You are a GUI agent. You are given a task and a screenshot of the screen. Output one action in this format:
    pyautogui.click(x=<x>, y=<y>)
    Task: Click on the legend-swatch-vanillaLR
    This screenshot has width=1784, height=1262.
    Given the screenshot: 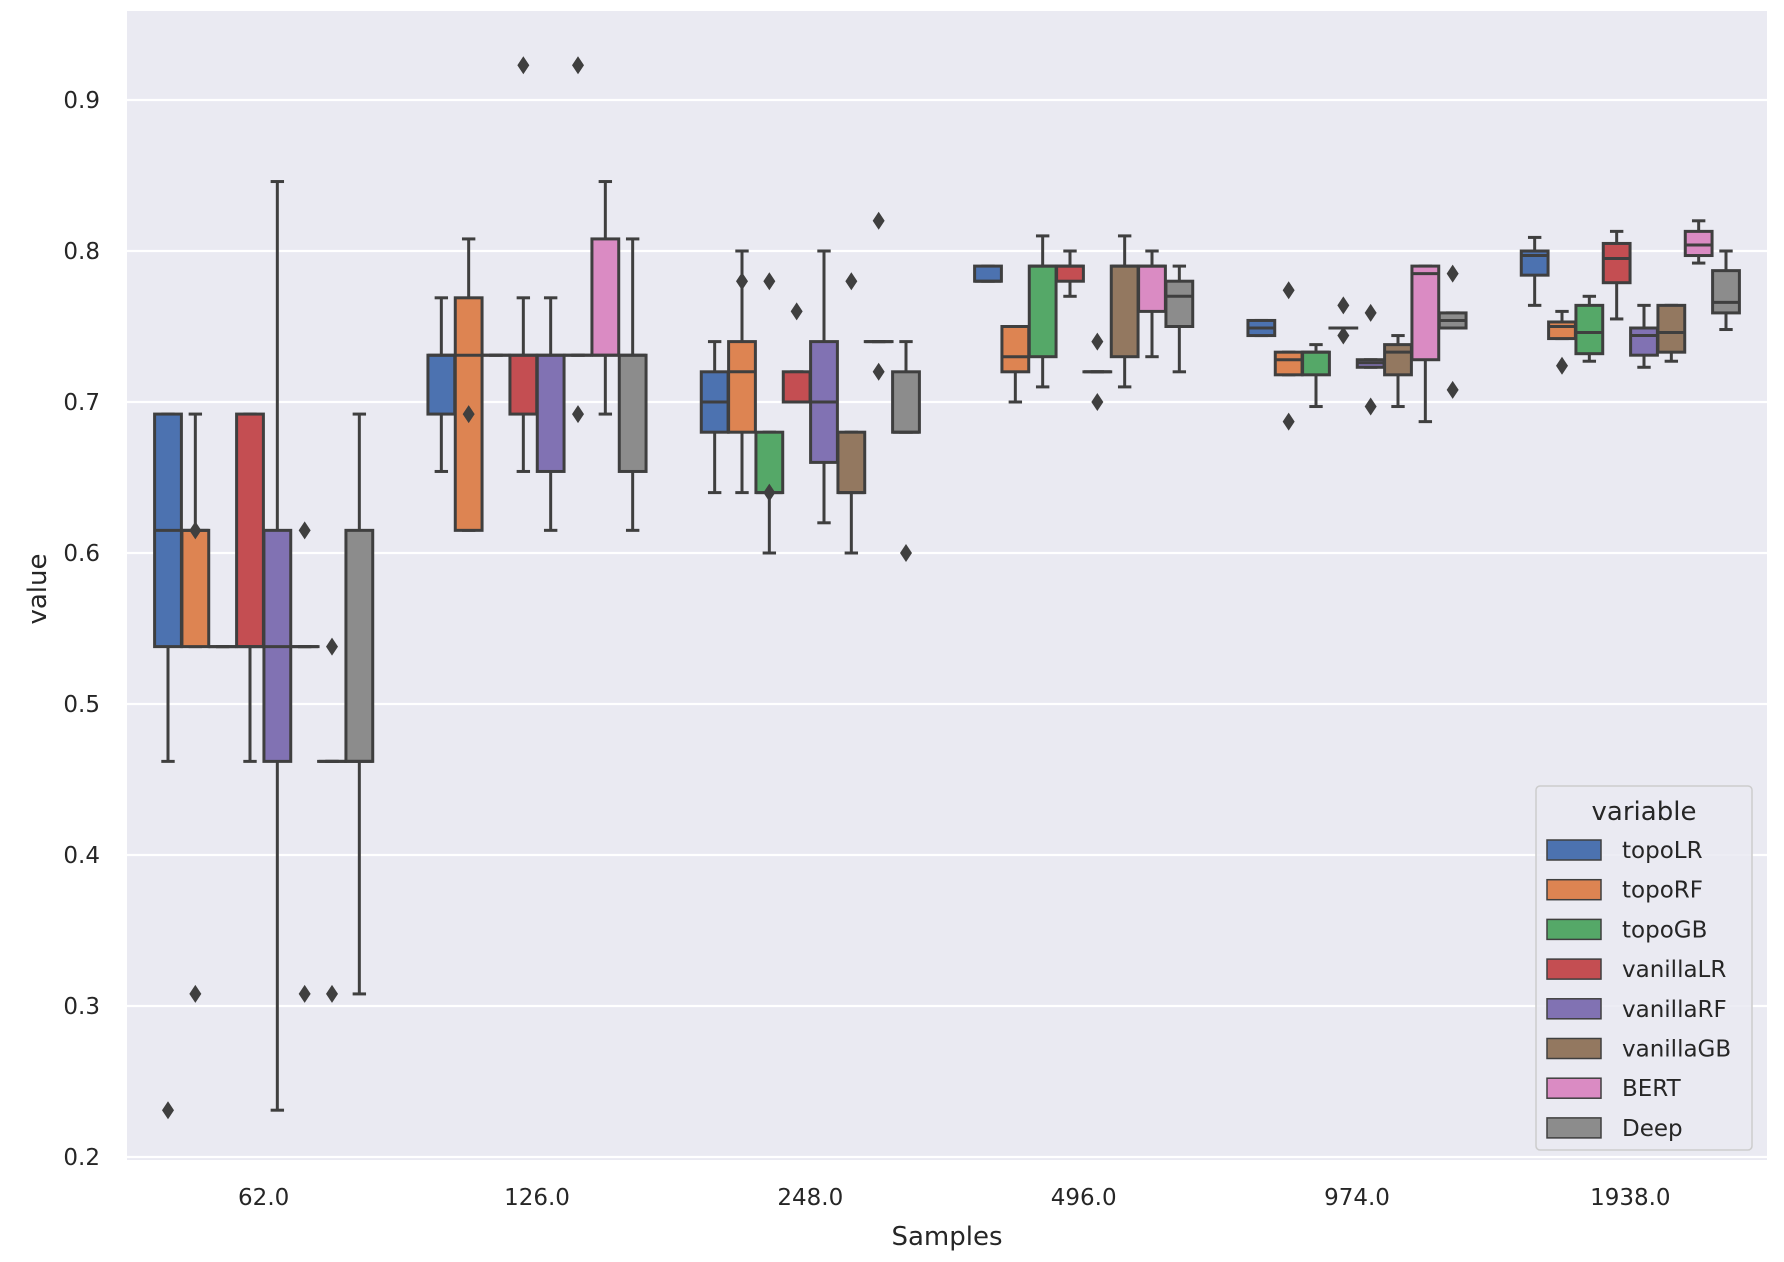 What is the action you would take?
    pyautogui.click(x=1574, y=969)
    